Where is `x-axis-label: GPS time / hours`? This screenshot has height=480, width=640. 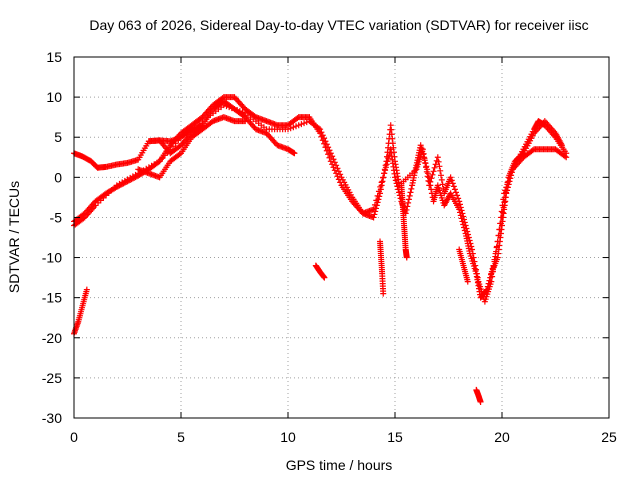
x-axis-label: GPS time / hours is located at coordinates (339, 465).